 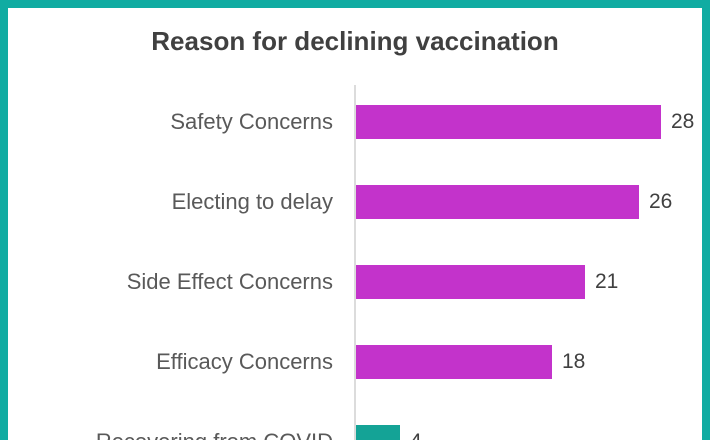 What do you see at coordinates (355, 41) in the screenshot?
I see `chart-title: Reason for declining vaccination` at bounding box center [355, 41].